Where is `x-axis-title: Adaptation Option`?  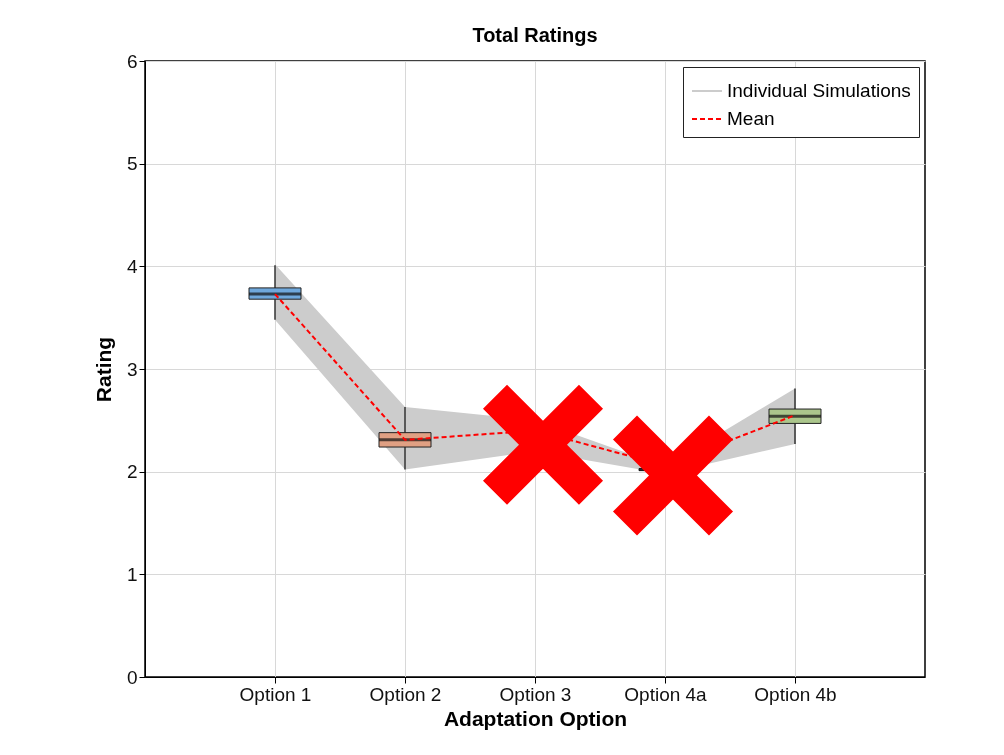
x-axis-title: Adaptation Option is located at coordinates (535, 718).